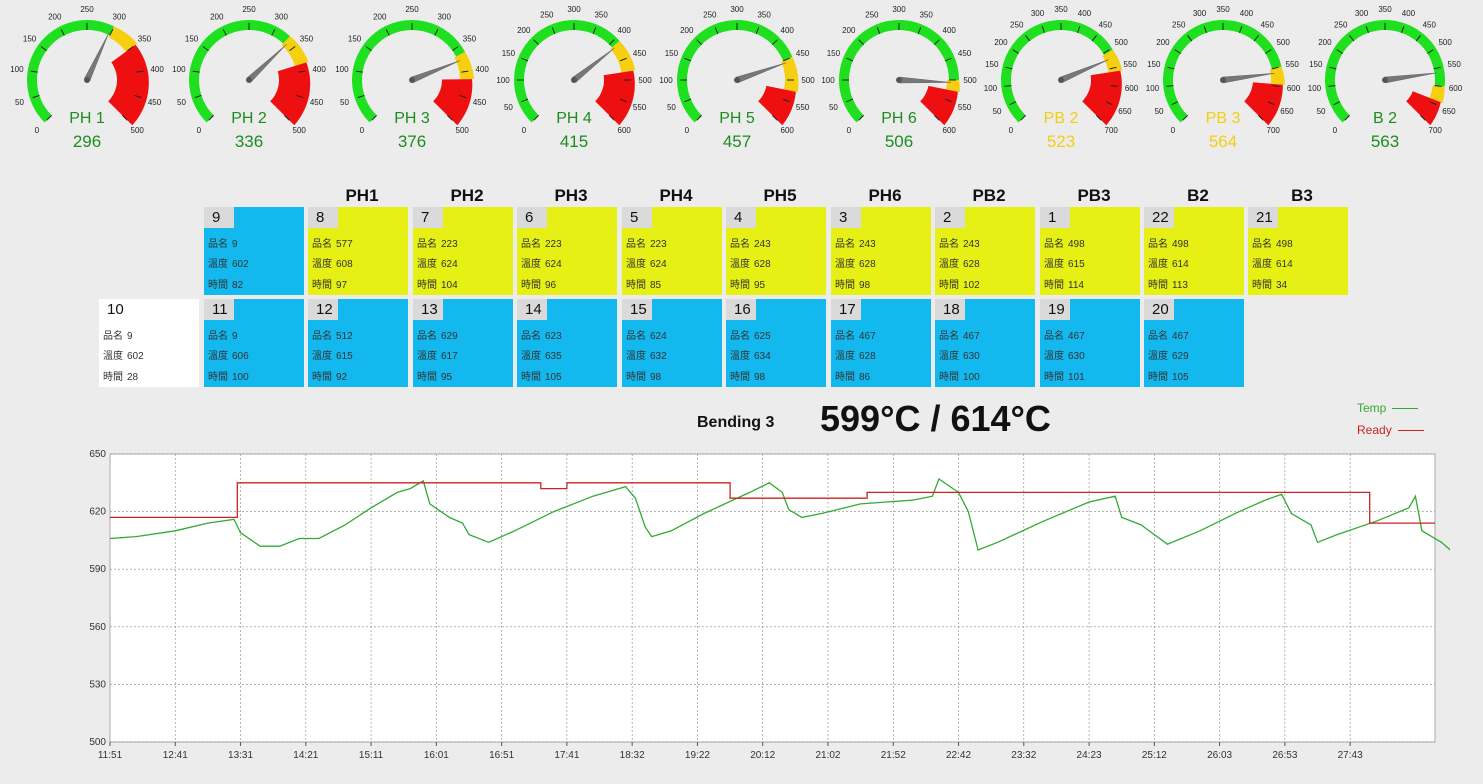 The height and width of the screenshot is (784, 1483). I want to click on station-number: 21, so click(1263, 217).